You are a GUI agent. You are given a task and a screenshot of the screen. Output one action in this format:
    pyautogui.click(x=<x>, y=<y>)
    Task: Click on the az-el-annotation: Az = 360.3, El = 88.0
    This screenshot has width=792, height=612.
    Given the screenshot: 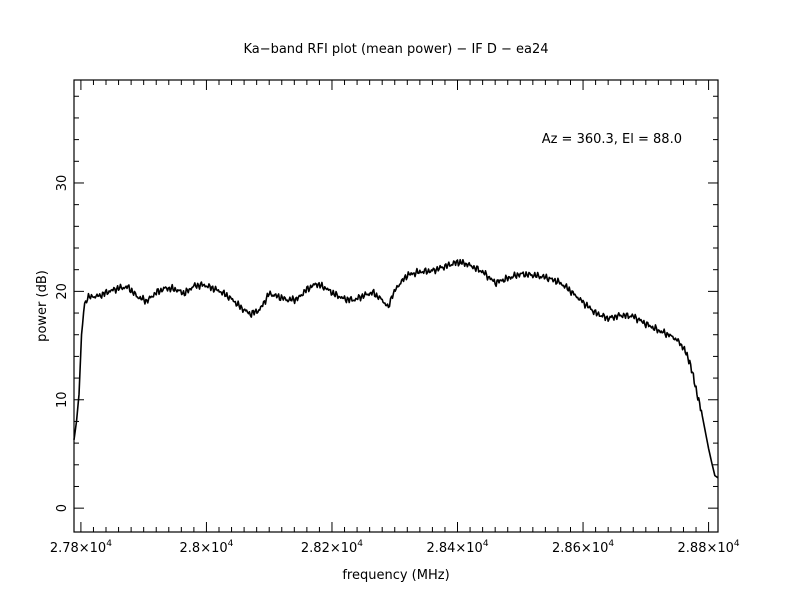 What is the action you would take?
    pyautogui.click(x=612, y=139)
    